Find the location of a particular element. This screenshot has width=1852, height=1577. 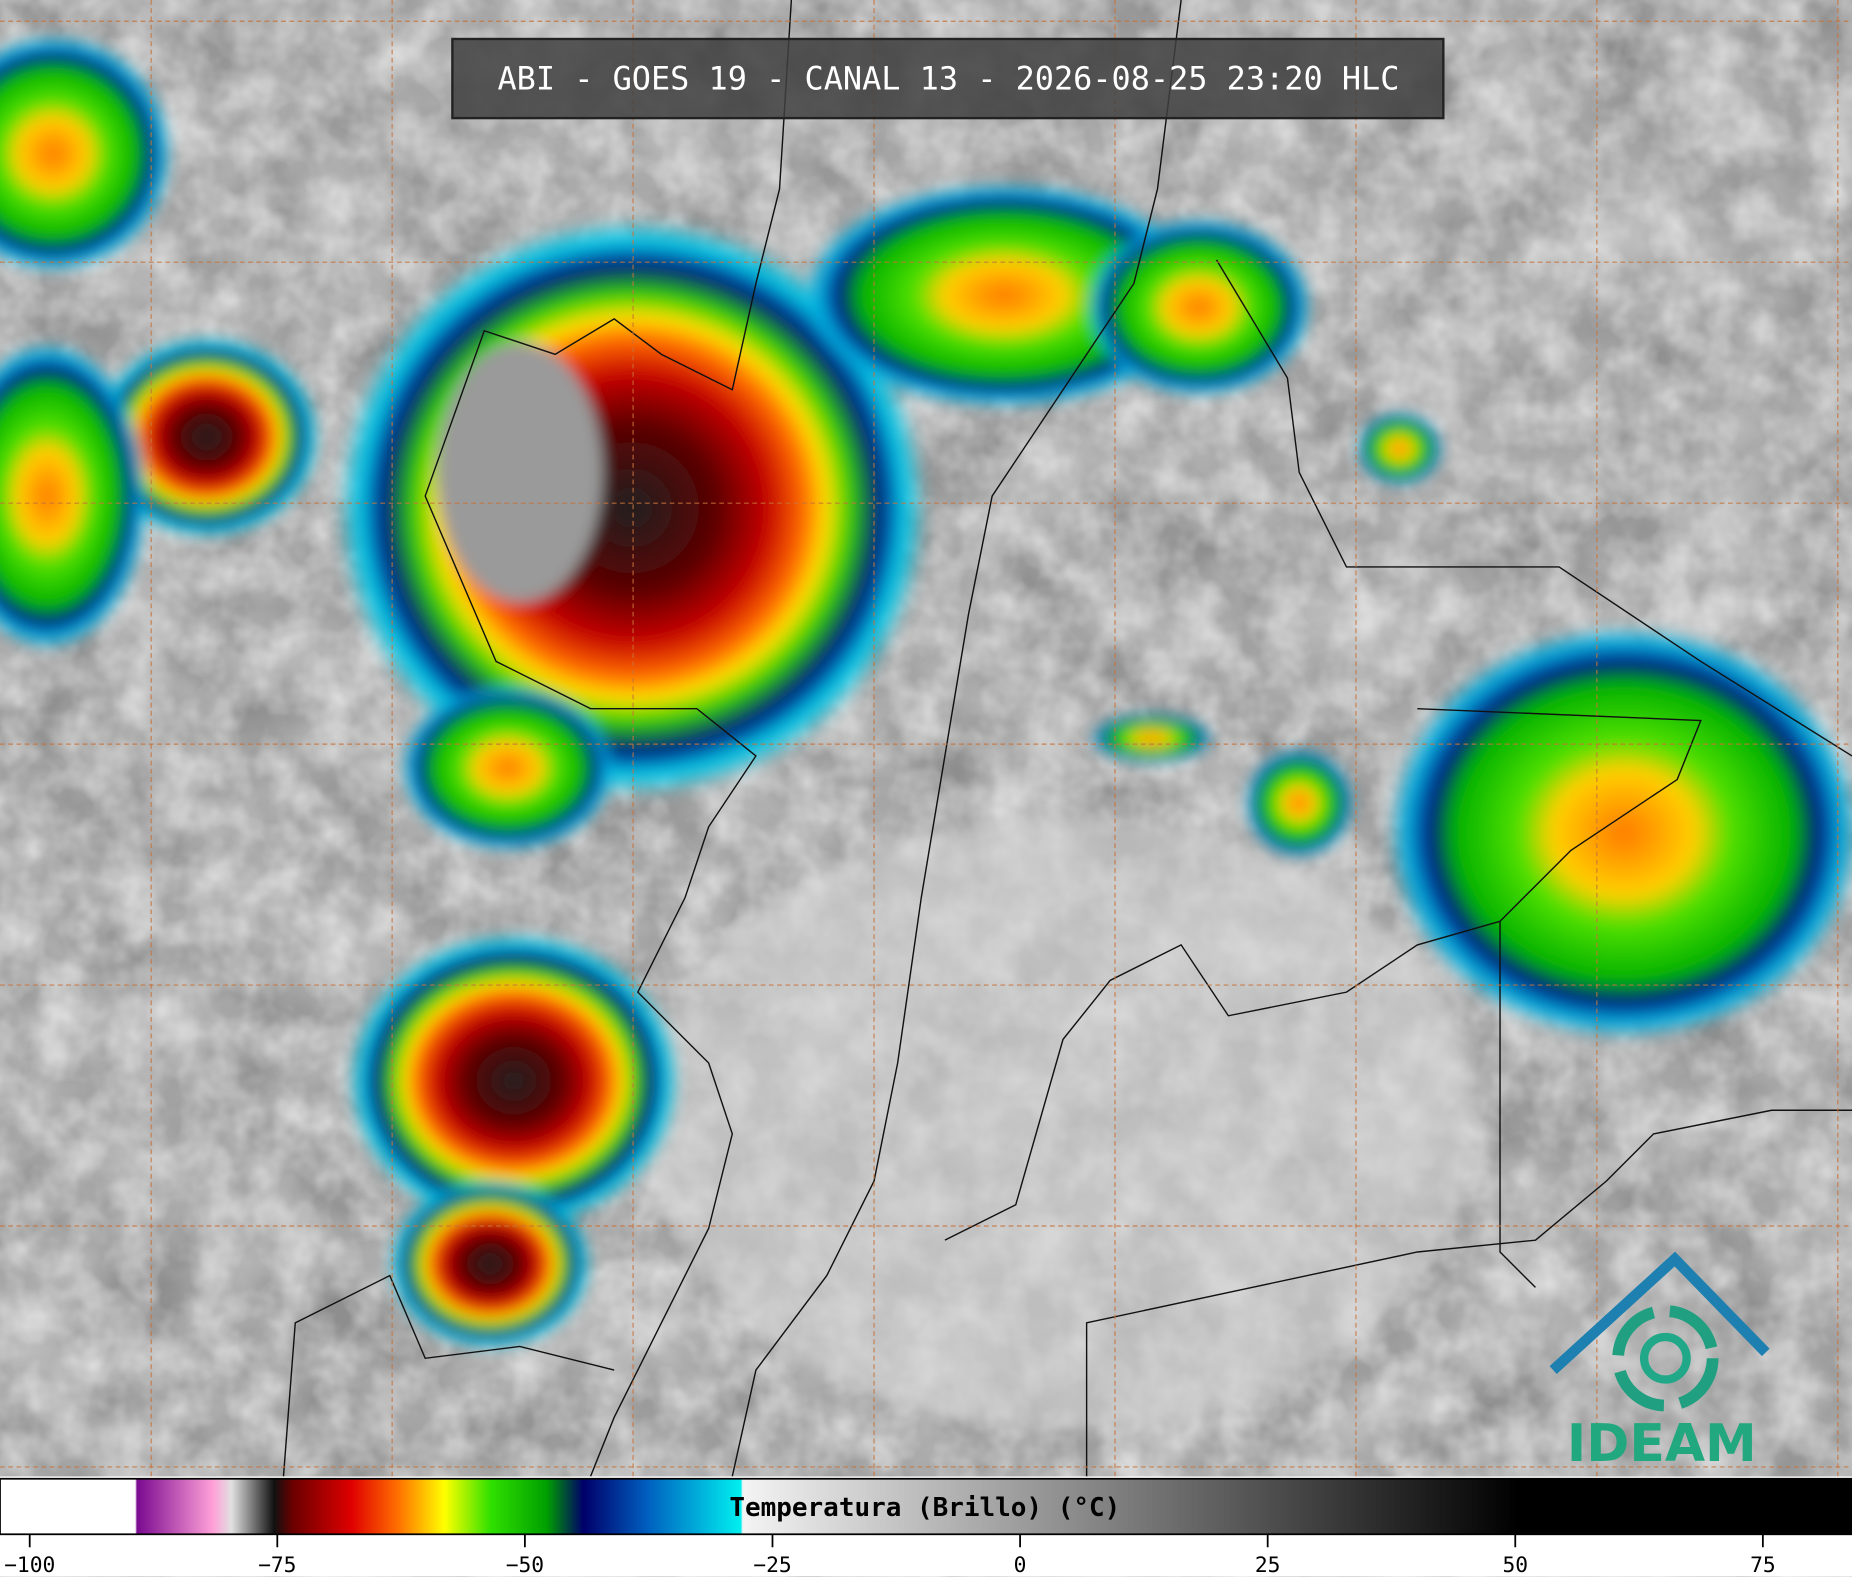

logo-text: IDEAM is located at coordinates (1662, 1444).